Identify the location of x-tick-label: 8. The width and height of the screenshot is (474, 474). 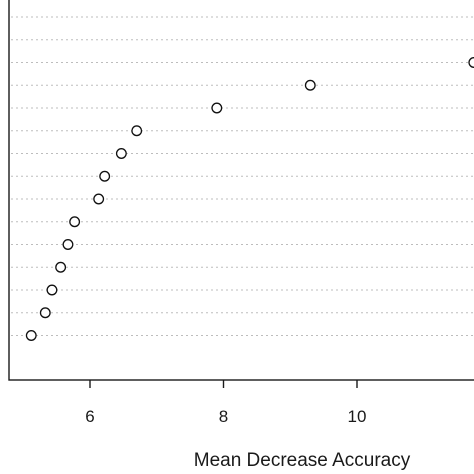
(223, 416).